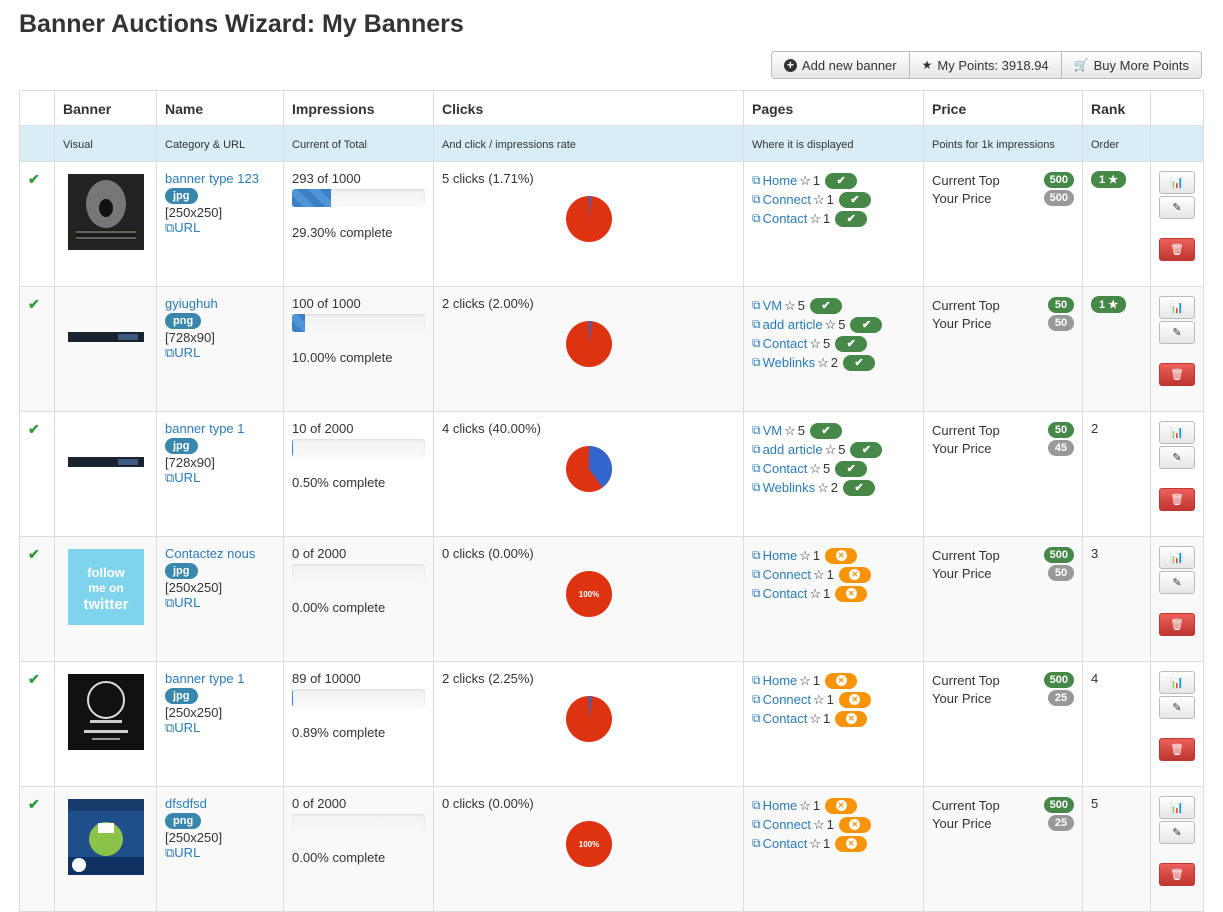 The image size is (1223, 912). What do you see at coordinates (986, 65) in the screenshot?
I see `my-points-button: ★ My Points: 3918.94` at bounding box center [986, 65].